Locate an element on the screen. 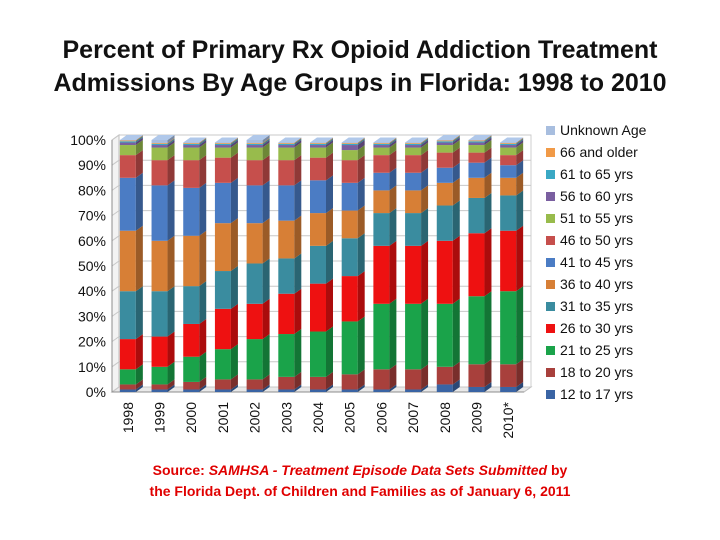 The height and width of the screenshot is (540, 720). x-tick-label: 2000 is located at coordinates (191, 417).